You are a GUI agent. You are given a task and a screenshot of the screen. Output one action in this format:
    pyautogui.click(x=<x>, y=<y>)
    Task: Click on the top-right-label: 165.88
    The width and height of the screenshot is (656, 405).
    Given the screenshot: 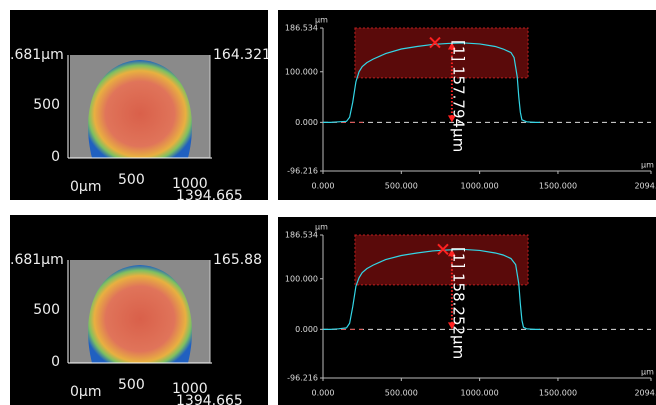 What is the action you would take?
    pyautogui.click(x=237, y=260)
    